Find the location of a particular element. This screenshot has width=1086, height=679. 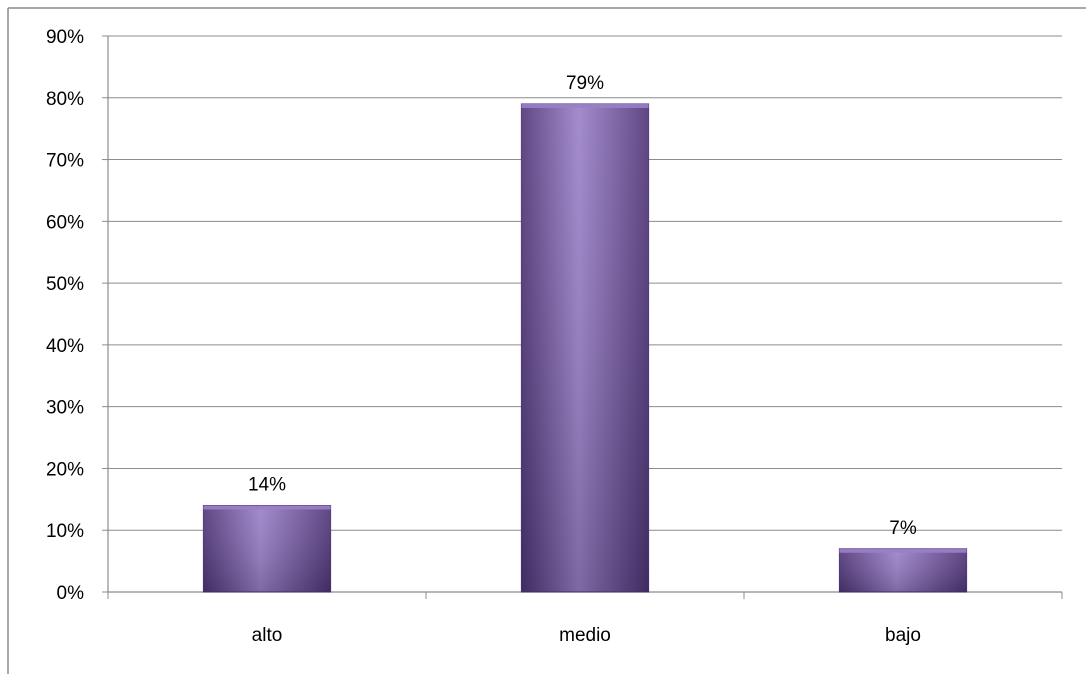

bar-shade-alto is located at coordinates (267, 548).